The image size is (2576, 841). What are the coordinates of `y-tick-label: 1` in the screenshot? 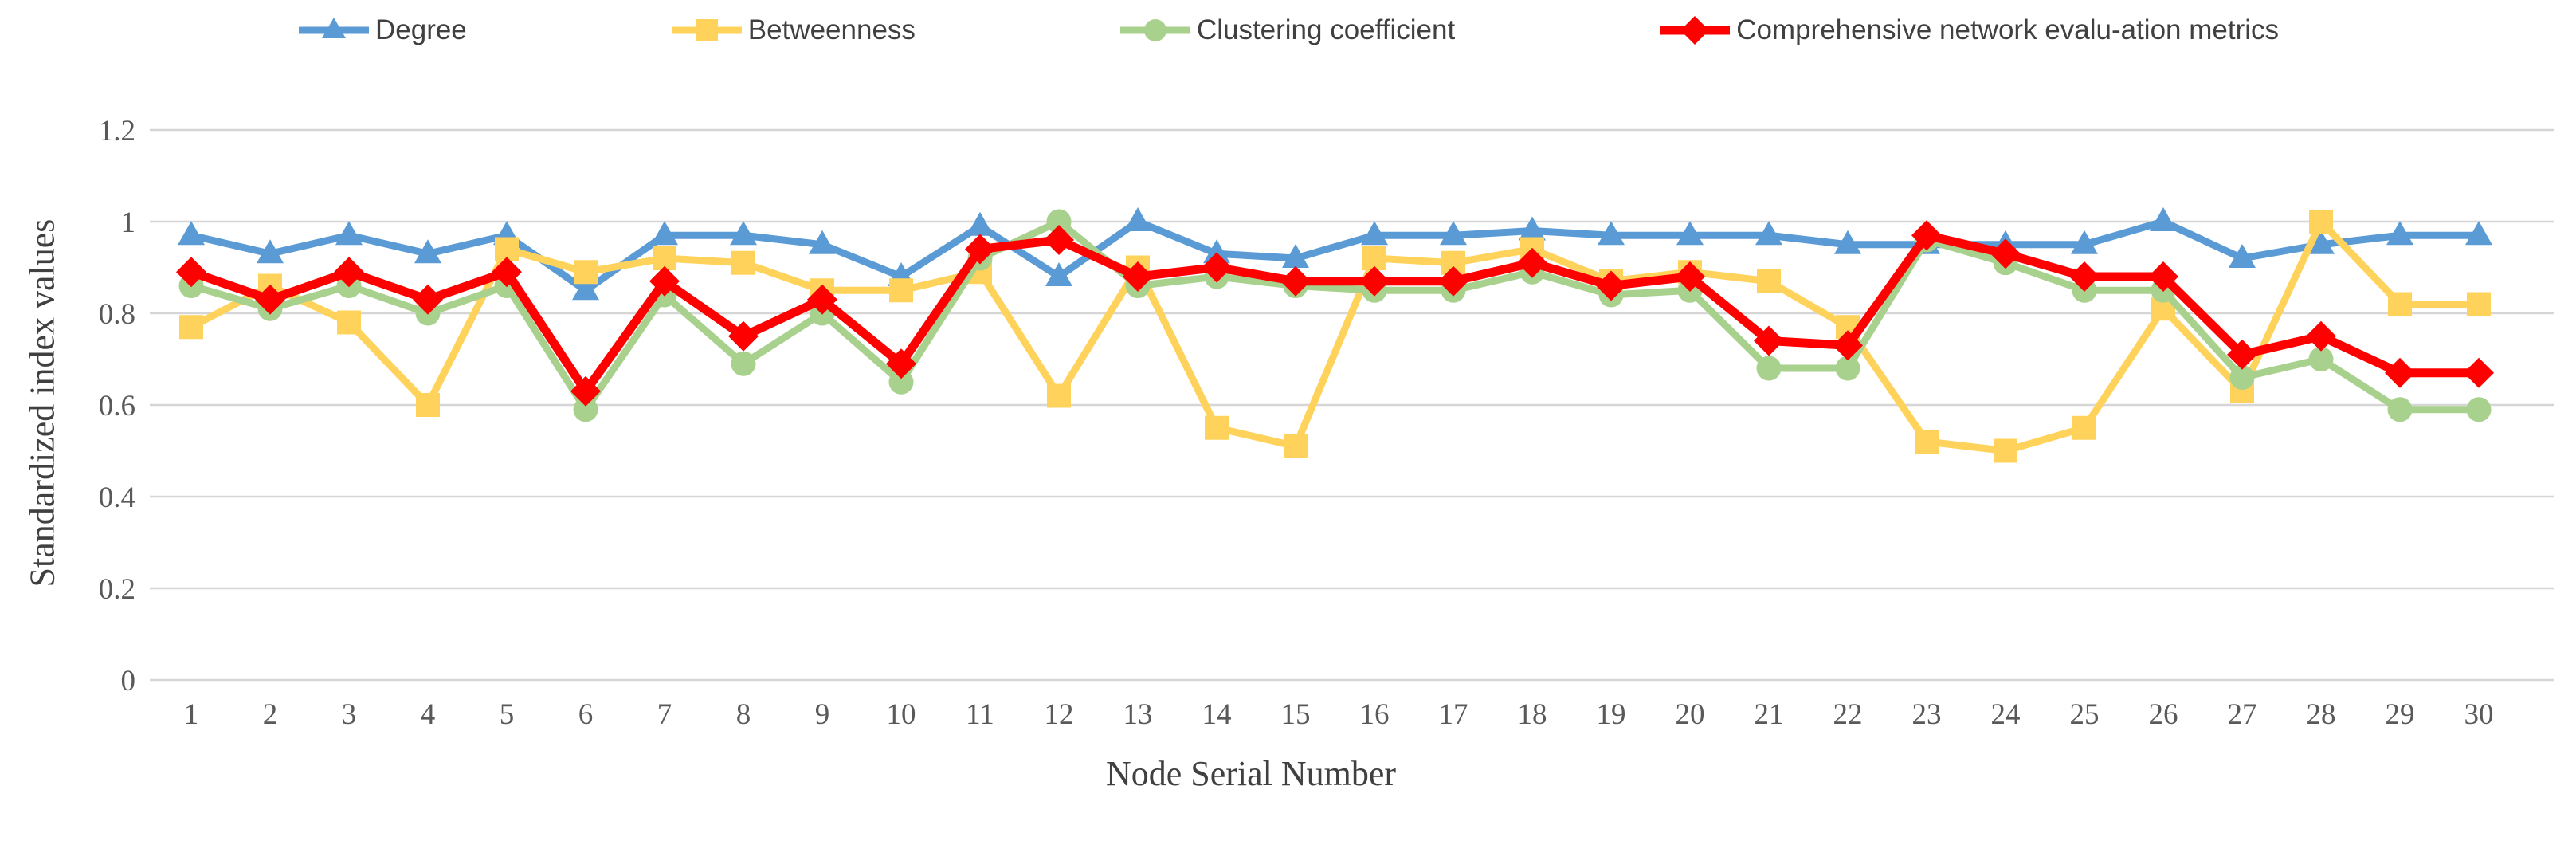 It's located at (128, 222).